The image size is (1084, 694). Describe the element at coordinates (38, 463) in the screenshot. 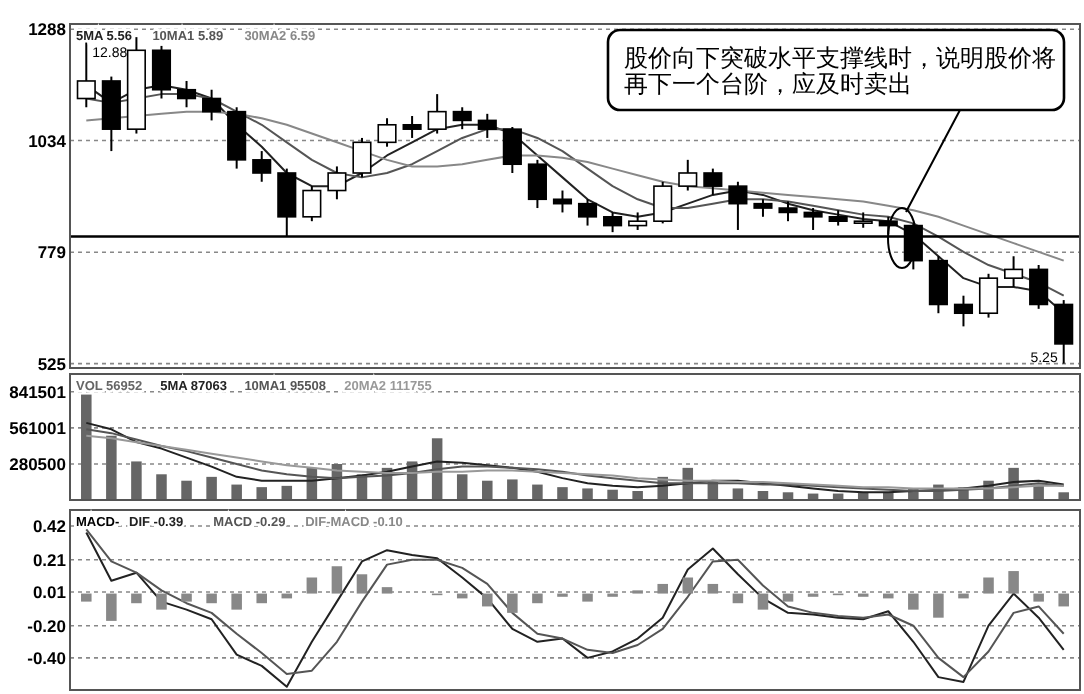

I see `y-tick-label: 280500` at that location.